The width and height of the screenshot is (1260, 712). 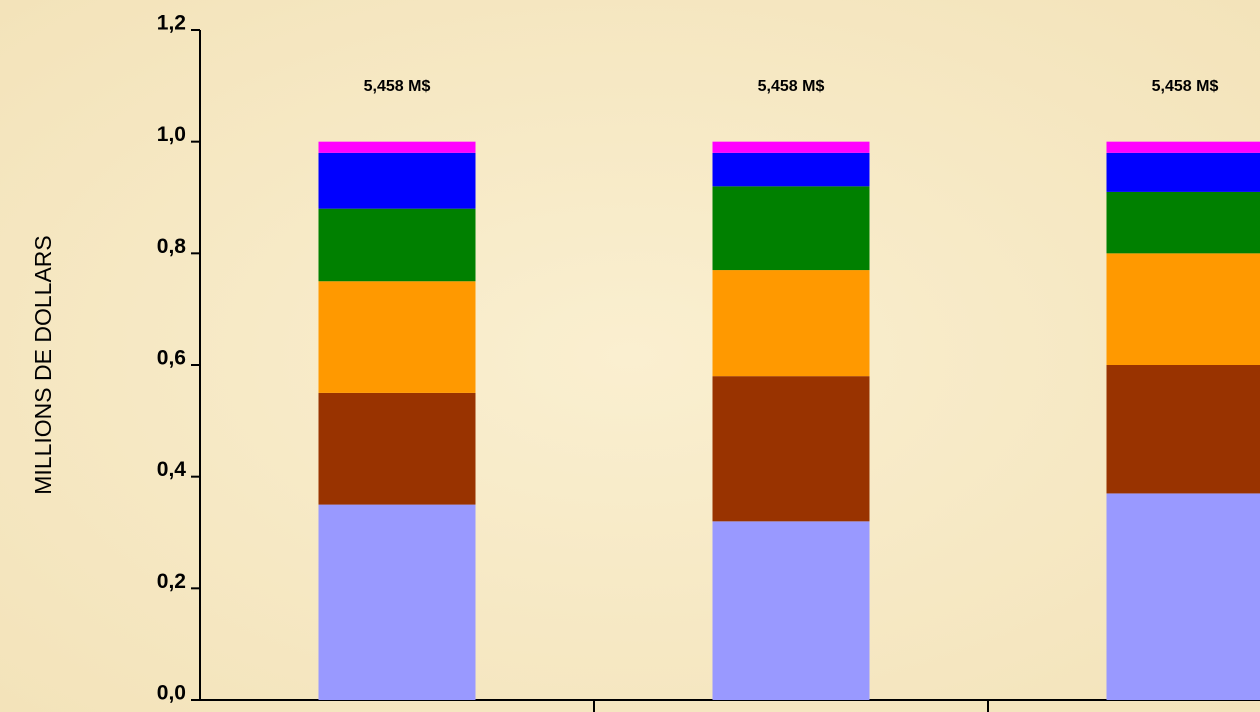 What do you see at coordinates (171, 693) in the screenshot?
I see `y-tick-label: 0,0` at bounding box center [171, 693].